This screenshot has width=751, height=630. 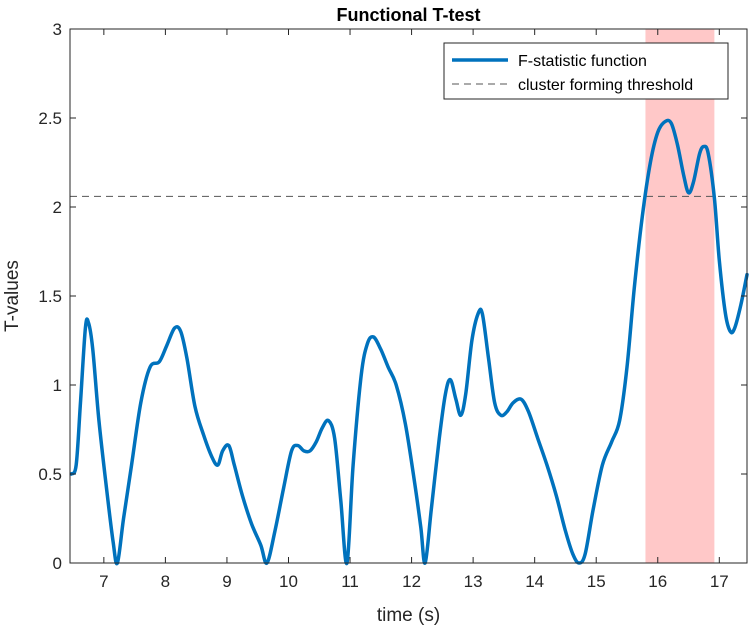 What do you see at coordinates (12, 296) in the screenshot?
I see `y-axis-label: T-values` at bounding box center [12, 296].